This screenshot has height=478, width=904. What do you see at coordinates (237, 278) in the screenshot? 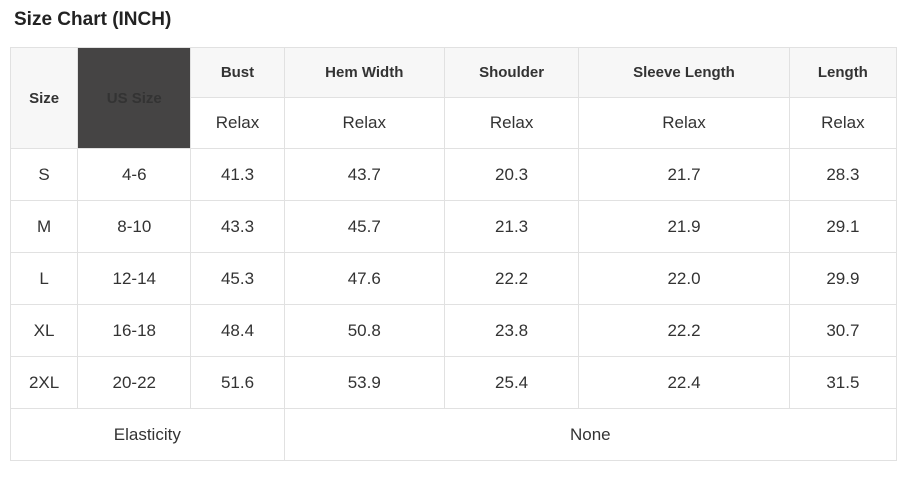
I see `bust-cell: 45.3` at bounding box center [237, 278].